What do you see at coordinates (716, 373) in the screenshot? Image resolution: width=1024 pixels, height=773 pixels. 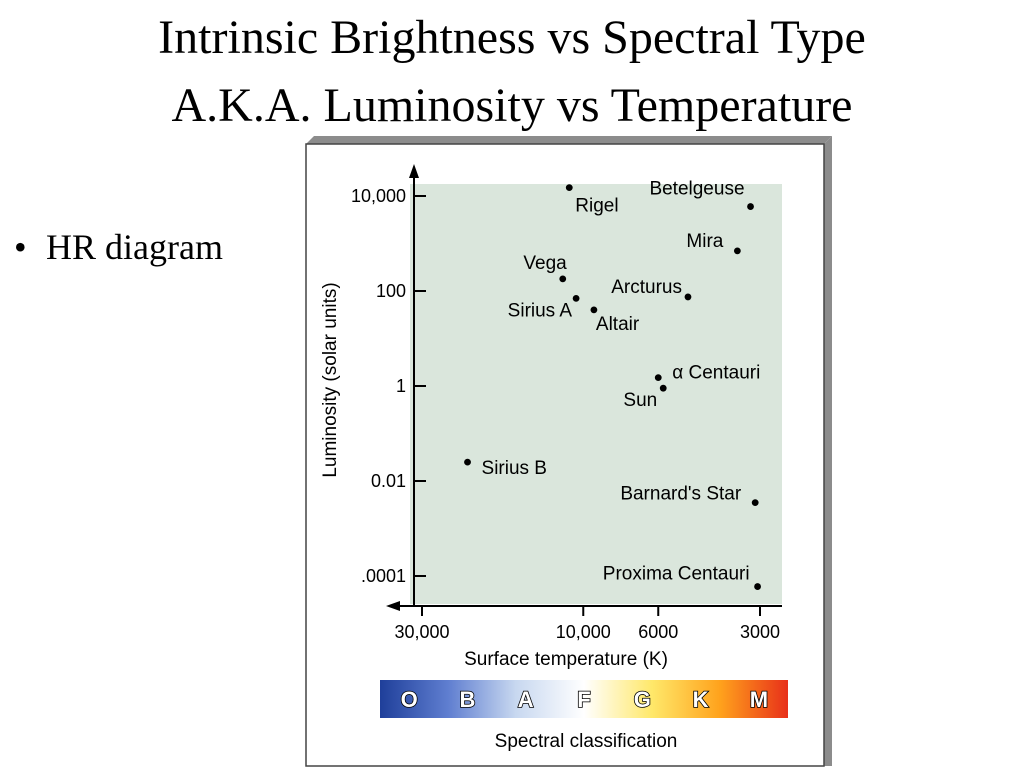 I see `star-label-centauri: α Centauri` at bounding box center [716, 373].